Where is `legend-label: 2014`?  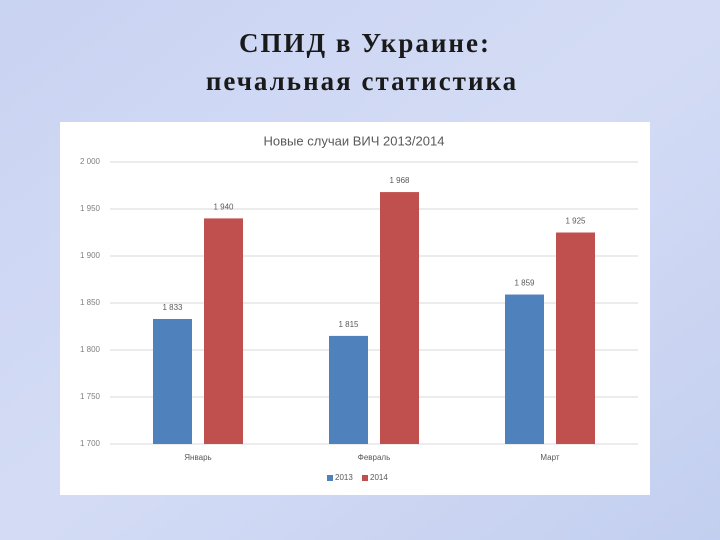 legend-label: 2014 is located at coordinates (379, 477).